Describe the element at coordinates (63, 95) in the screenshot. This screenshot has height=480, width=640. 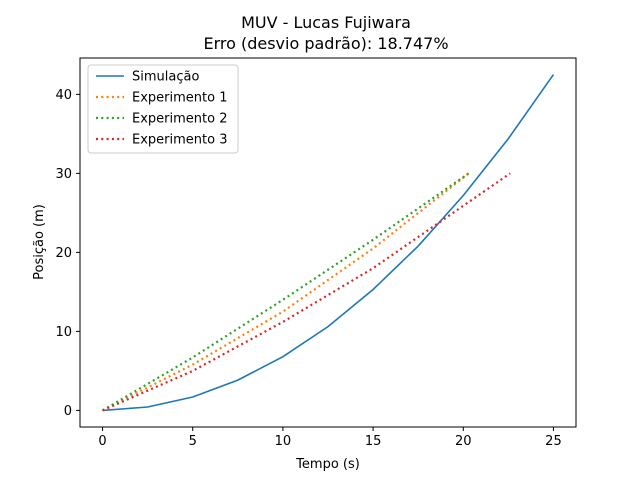
I see `y-tick-label: 40` at that location.